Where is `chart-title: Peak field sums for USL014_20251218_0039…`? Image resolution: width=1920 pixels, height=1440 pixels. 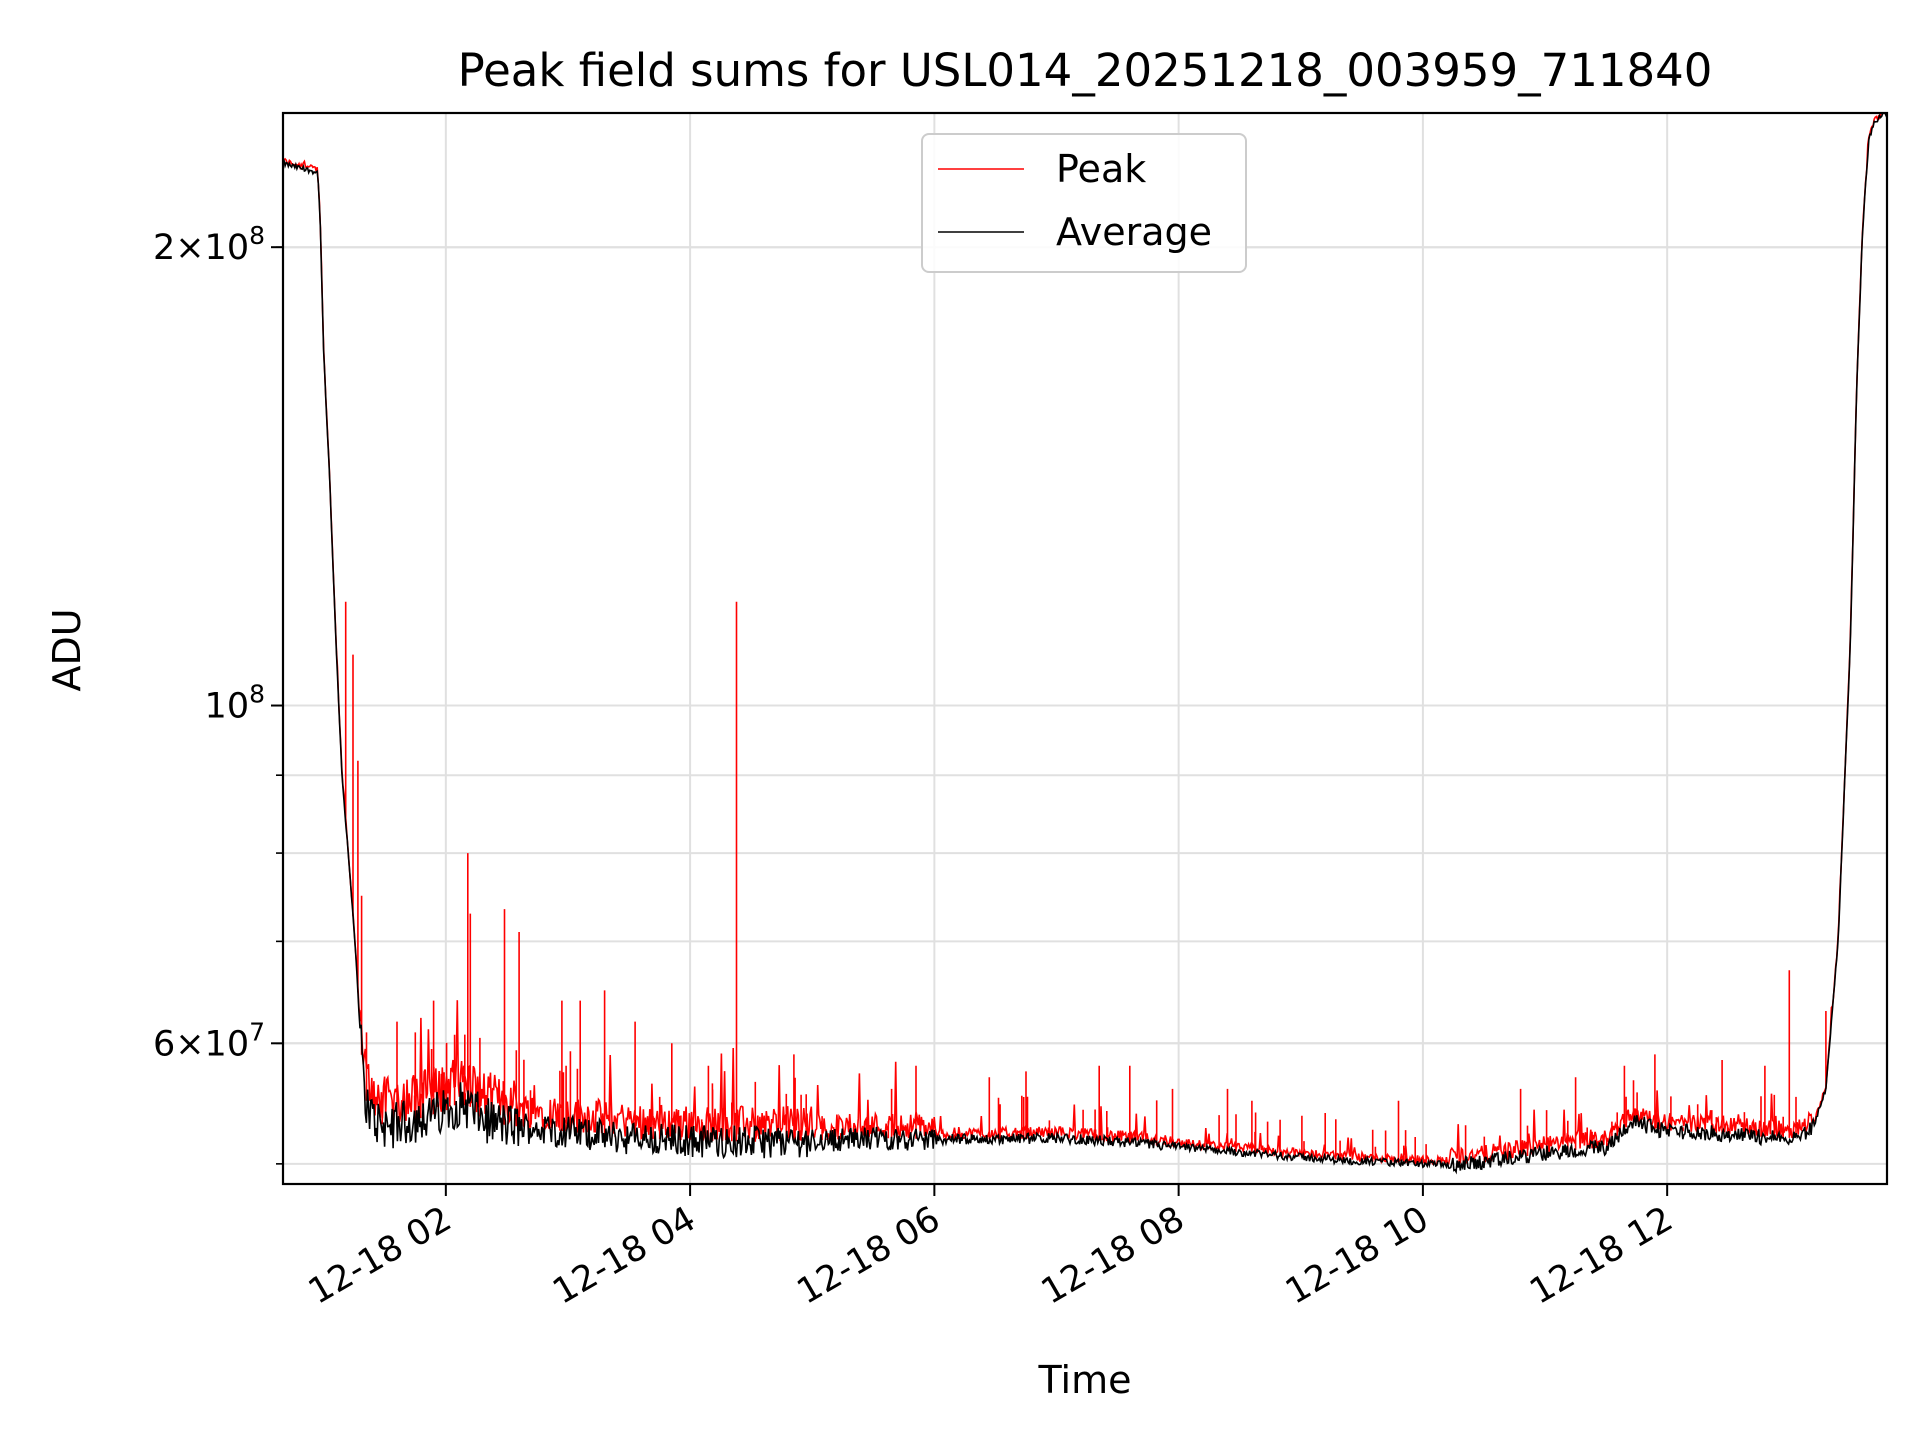 chart-title: Peak field sums for USL014_20251218_0039… is located at coordinates (1085, 70).